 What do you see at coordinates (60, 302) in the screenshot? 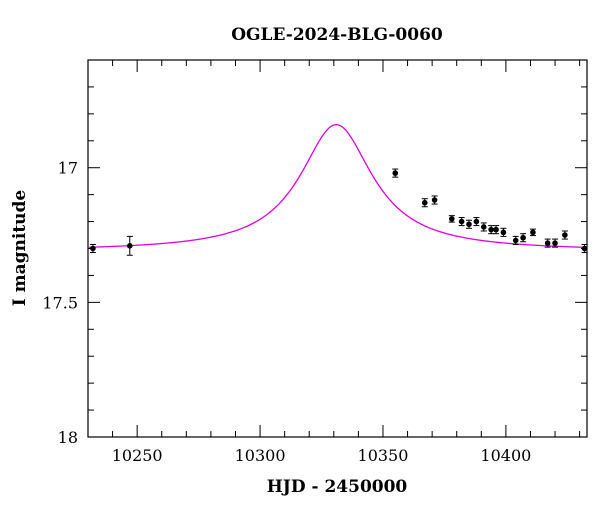
I see `y-tick-label: 17.5` at bounding box center [60, 302].